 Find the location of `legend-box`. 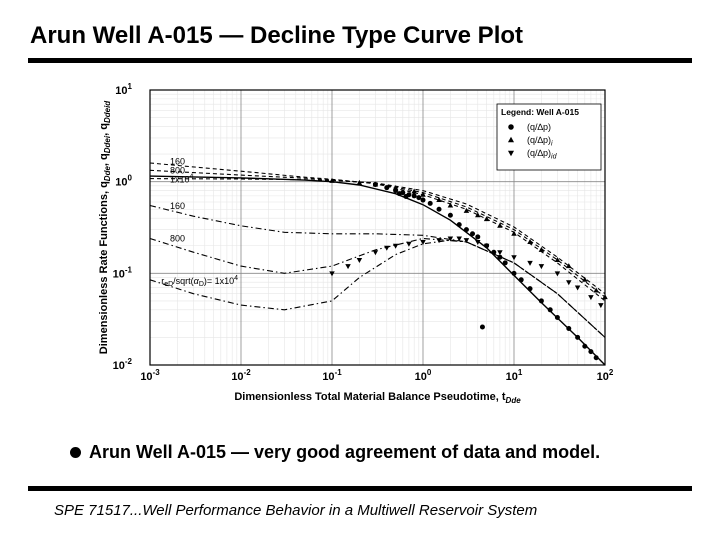

legend-box is located at coordinates (549, 137).